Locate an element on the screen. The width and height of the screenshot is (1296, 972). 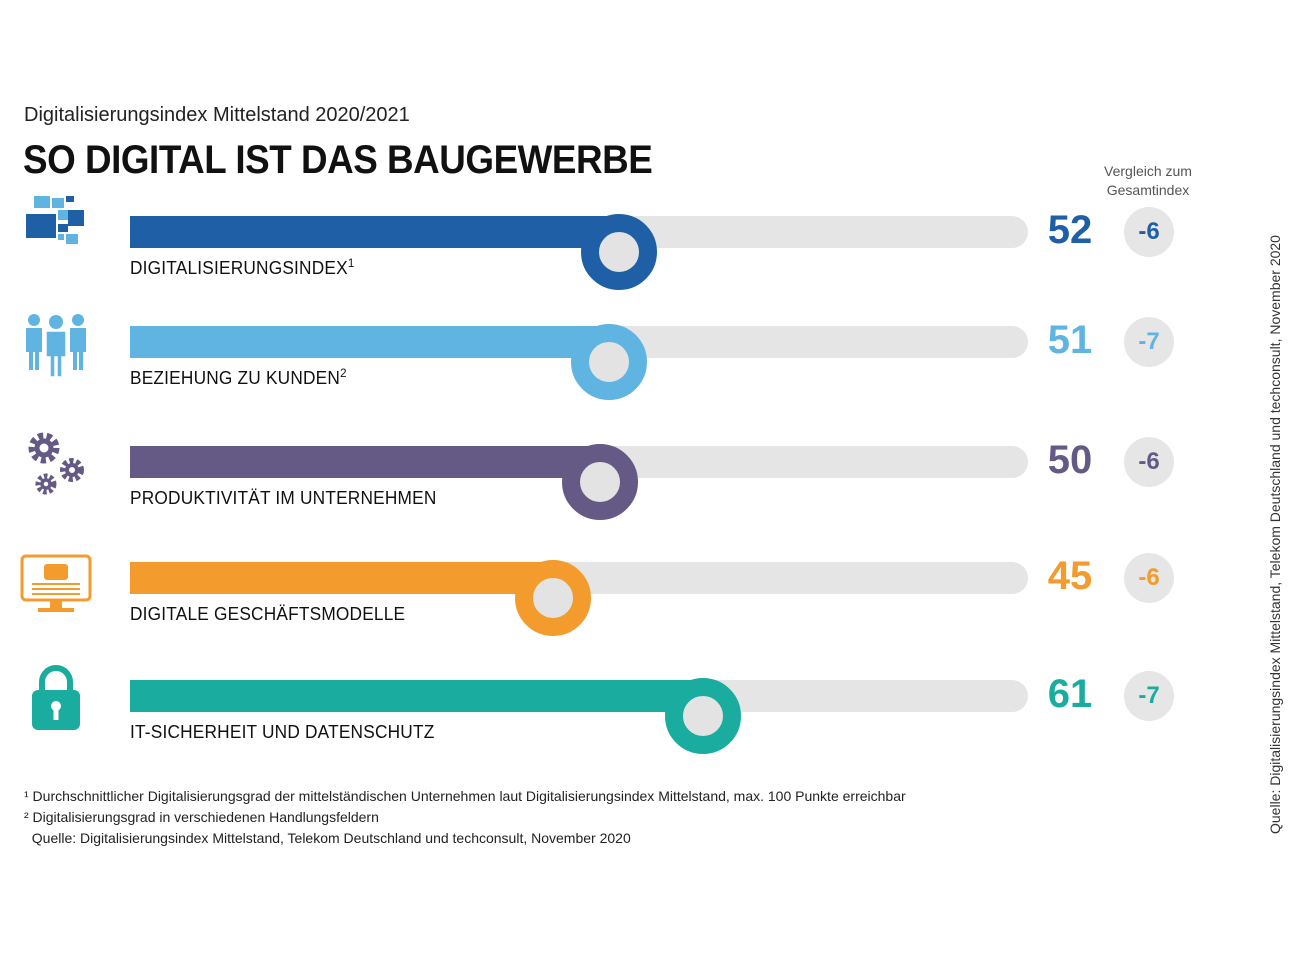
gears-icon is located at coordinates (56, 463).